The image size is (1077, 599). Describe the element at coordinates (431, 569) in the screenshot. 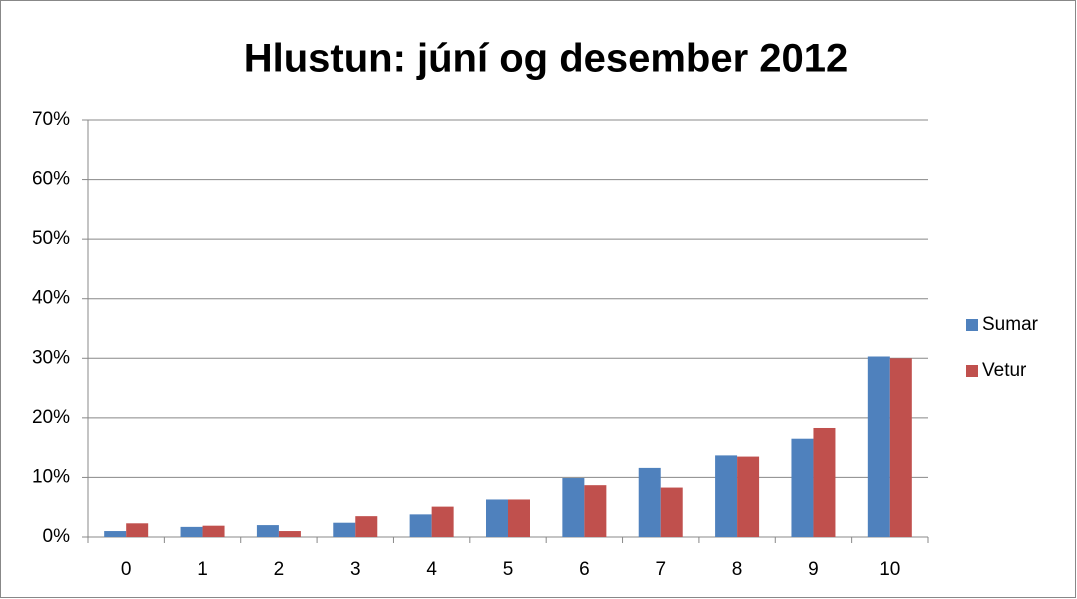

I see `x-tick-label: 4` at that location.